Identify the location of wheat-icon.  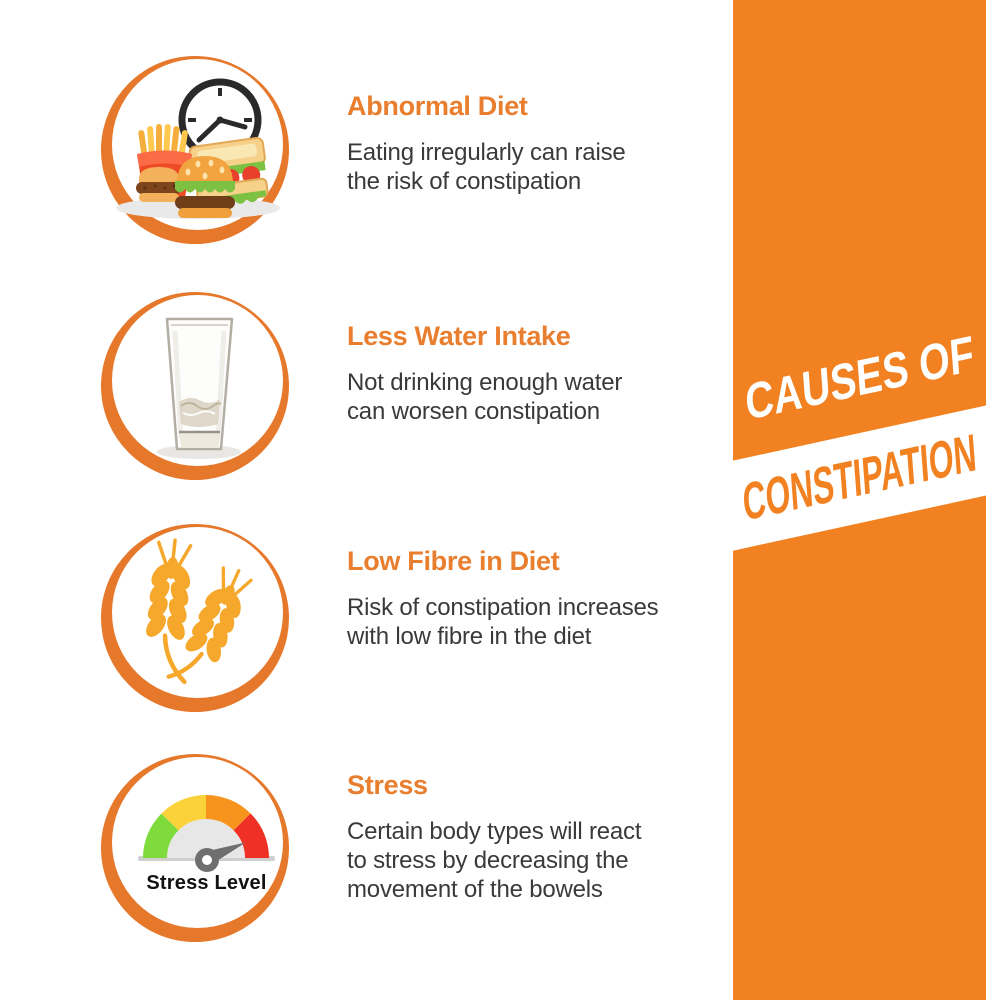
(199, 611).